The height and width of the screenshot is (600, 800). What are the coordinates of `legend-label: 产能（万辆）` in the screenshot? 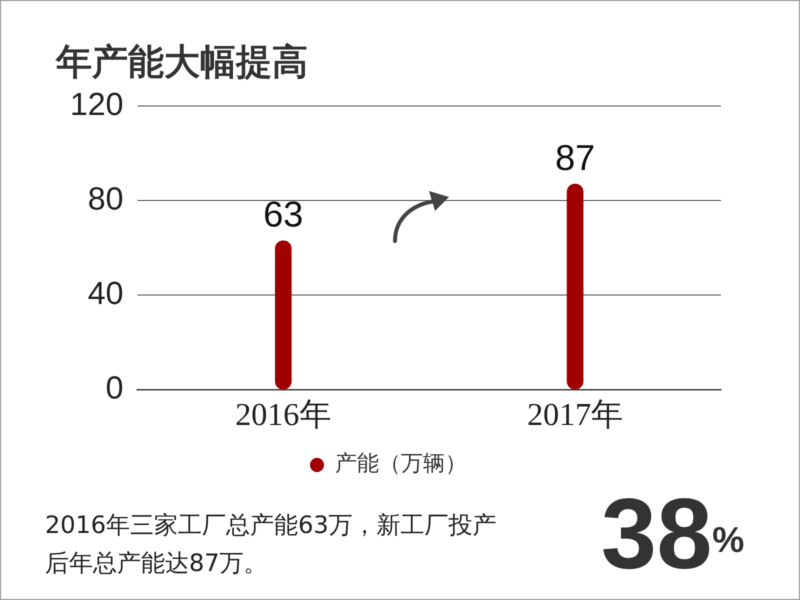 It's located at (401, 464).